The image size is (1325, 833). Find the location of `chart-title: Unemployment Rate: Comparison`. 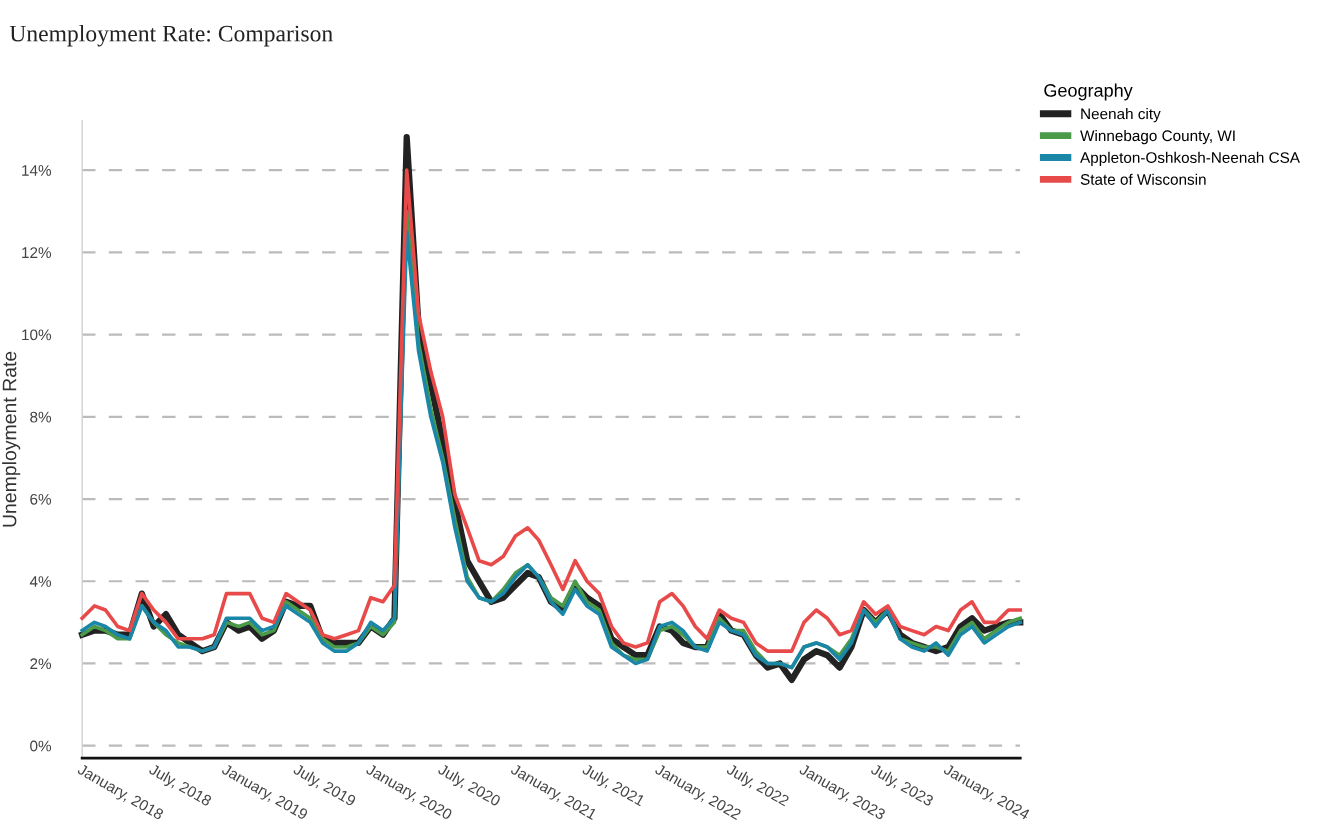

chart-title: Unemployment Rate: Comparison is located at coordinates (171, 35).